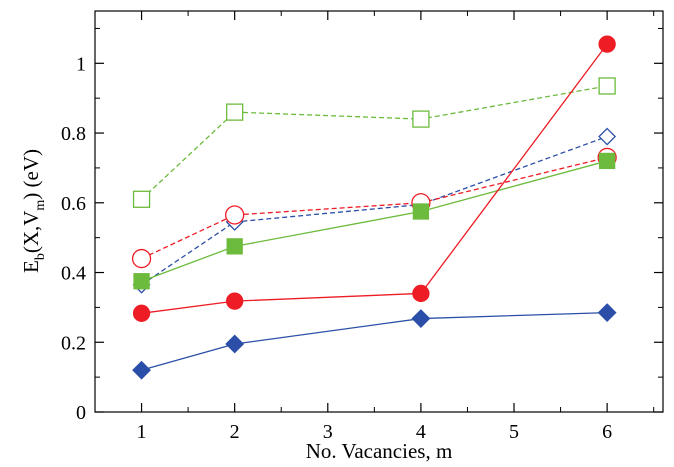 Image resolution: width=674 pixels, height=467 pixels. I want to click on y-tick-label: 0.2, so click(73, 343).